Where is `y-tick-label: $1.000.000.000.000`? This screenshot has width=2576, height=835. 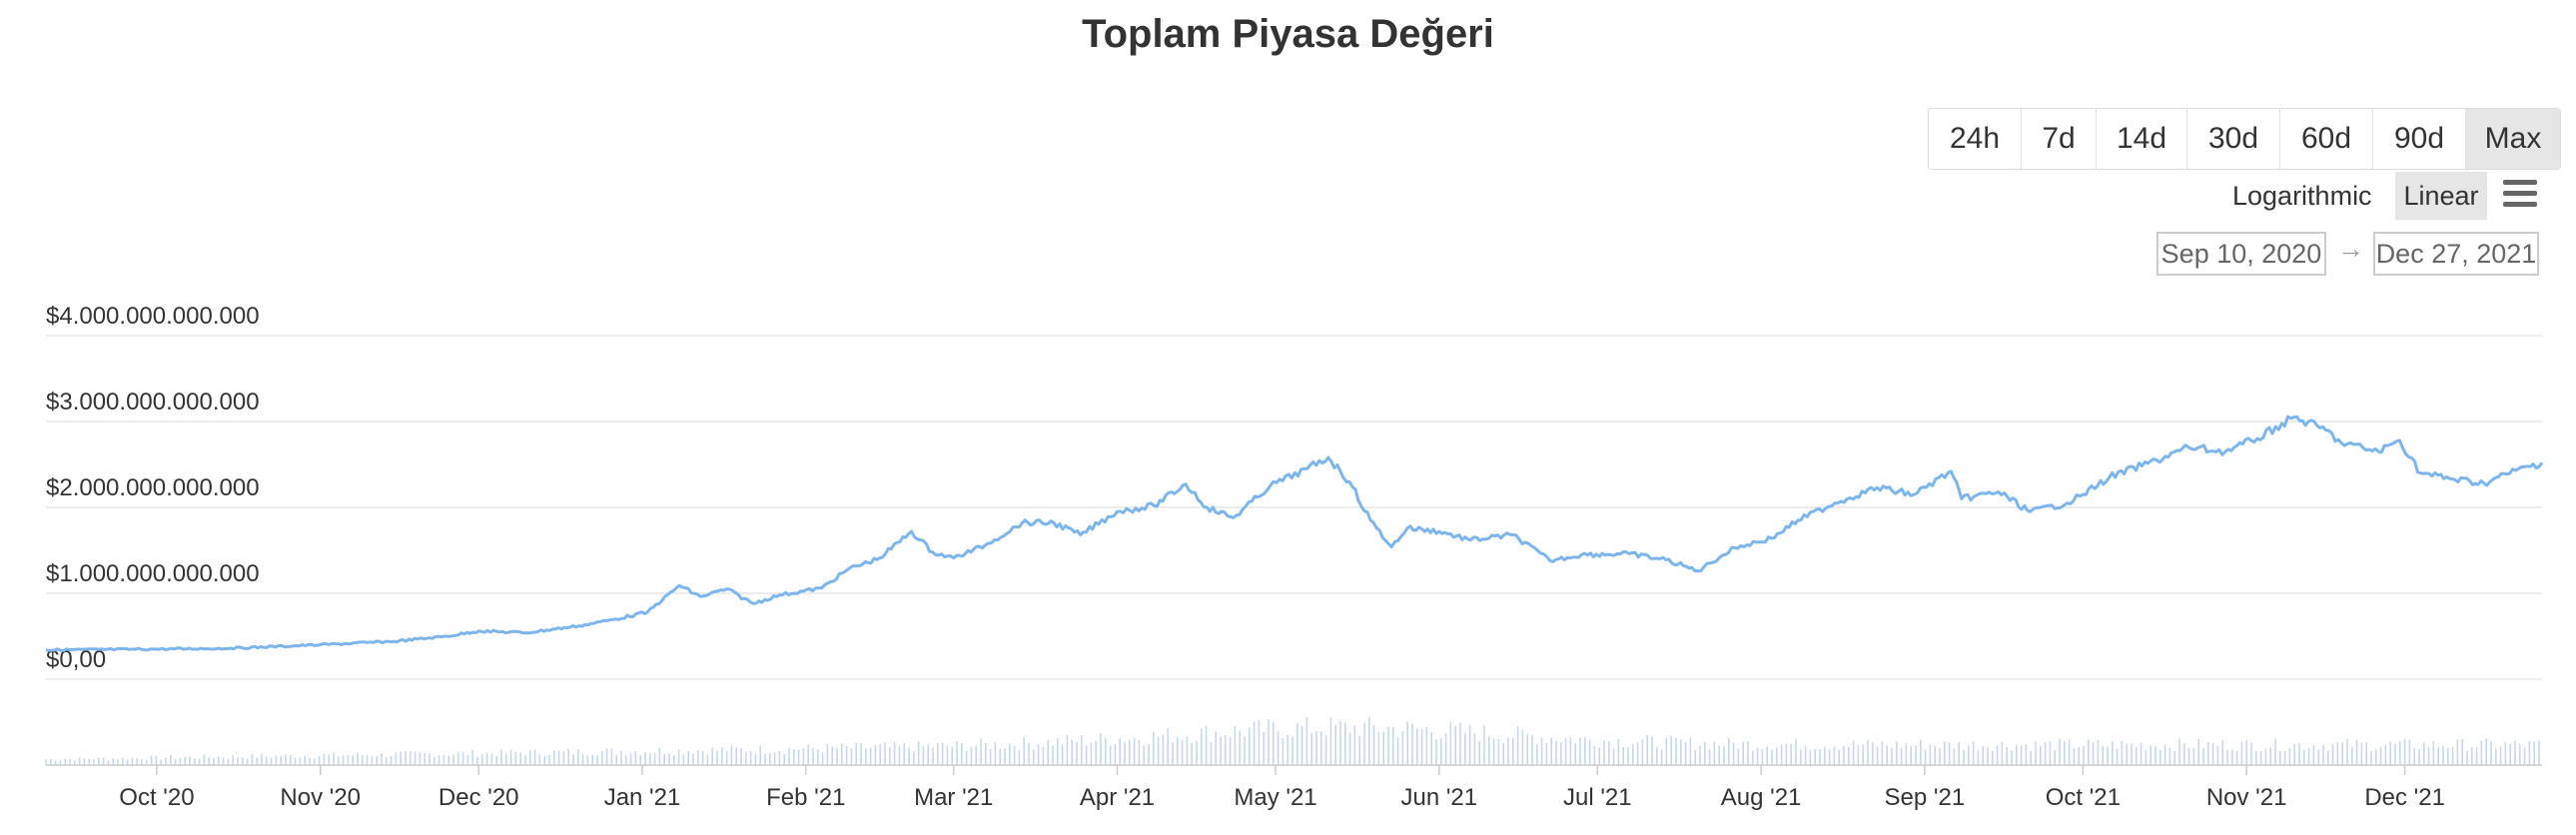
y-tick-label: $1.000.000.000.000 is located at coordinates (153, 573).